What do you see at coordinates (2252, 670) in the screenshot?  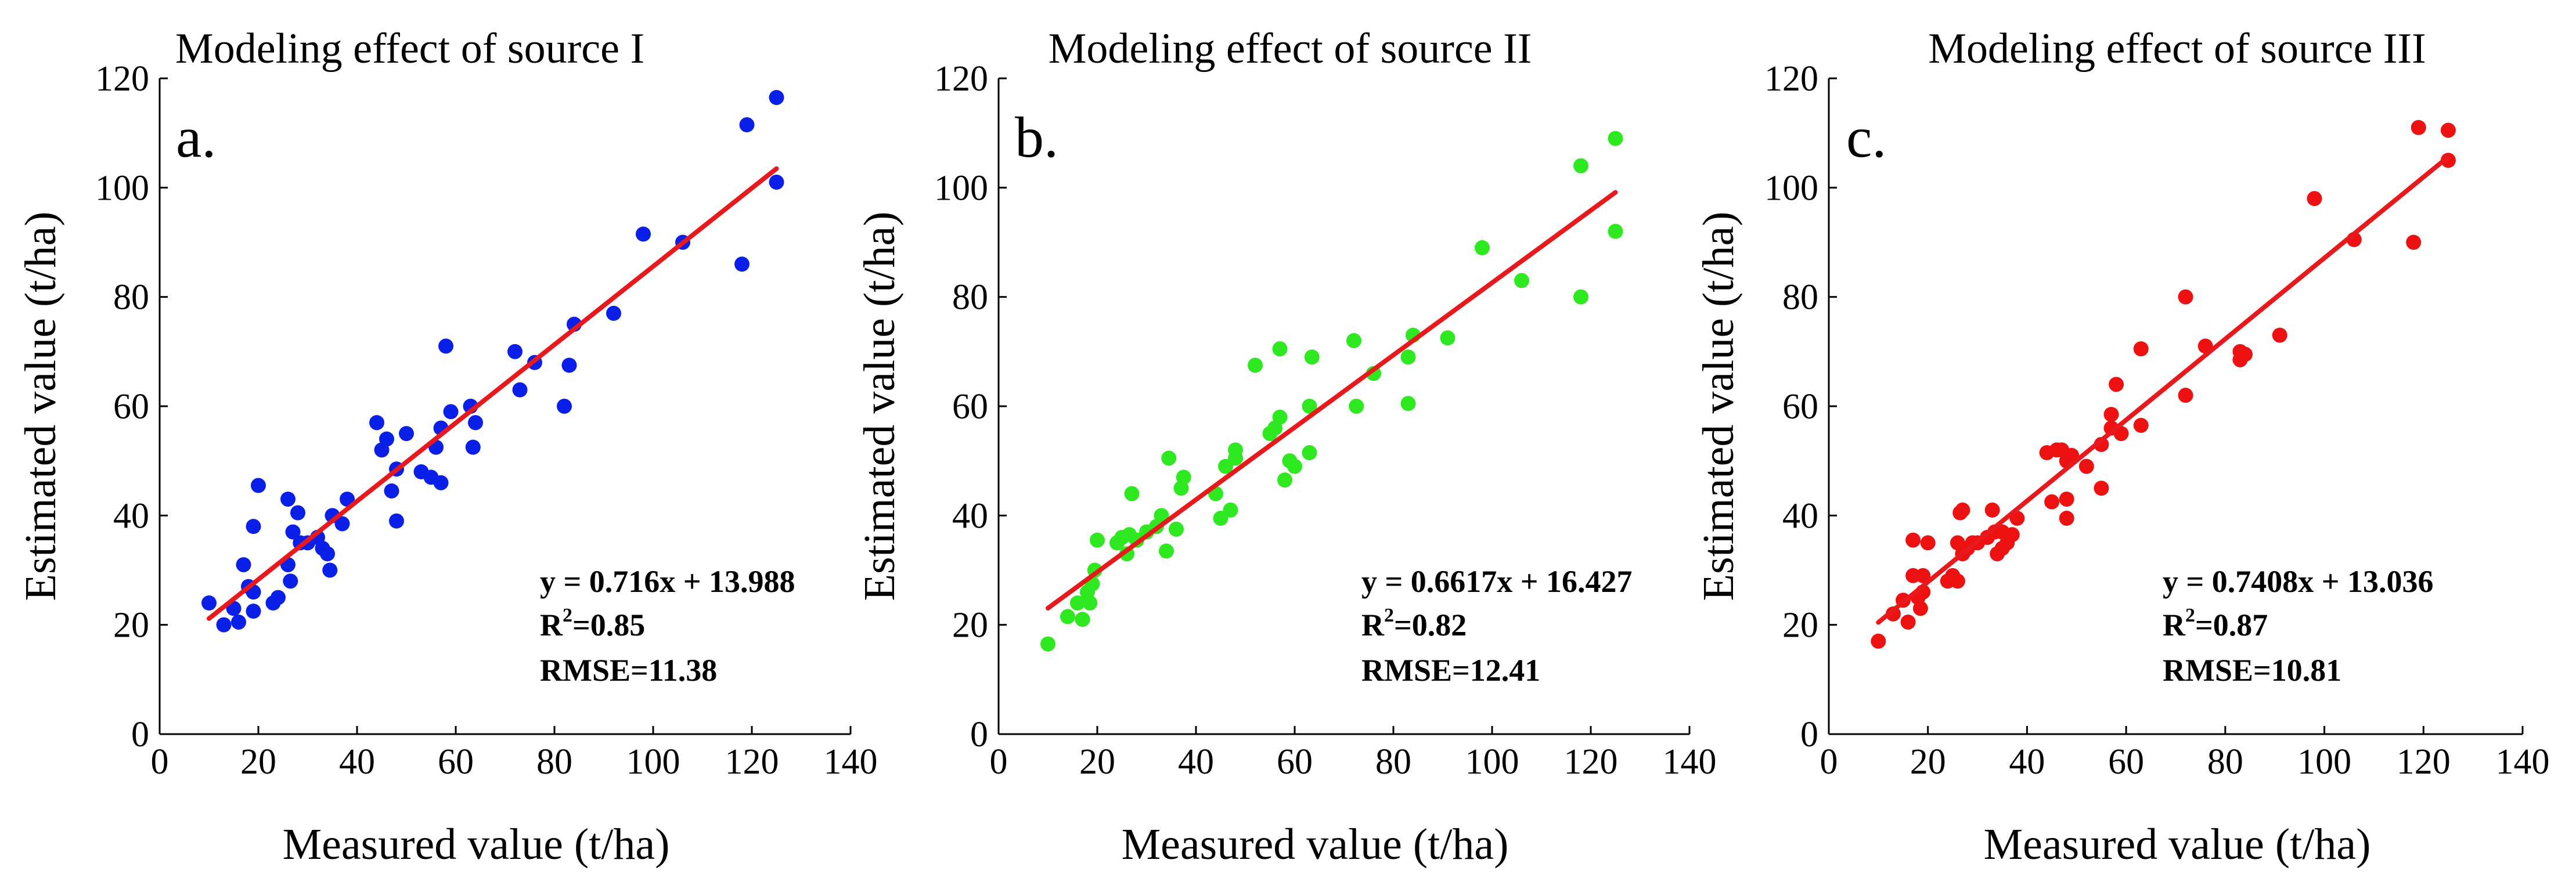 I see `rmse: RMSE=10.81` at bounding box center [2252, 670].